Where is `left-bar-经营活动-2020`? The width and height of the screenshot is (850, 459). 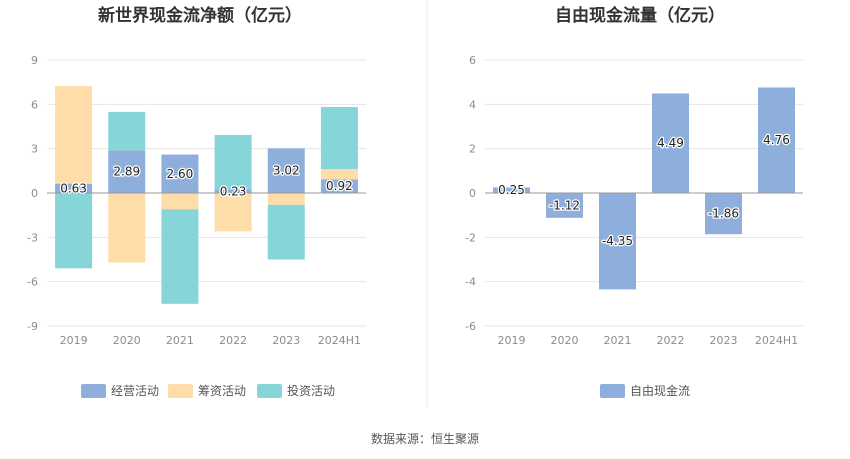 left-bar-经营活动-2020 is located at coordinates (127, 171).